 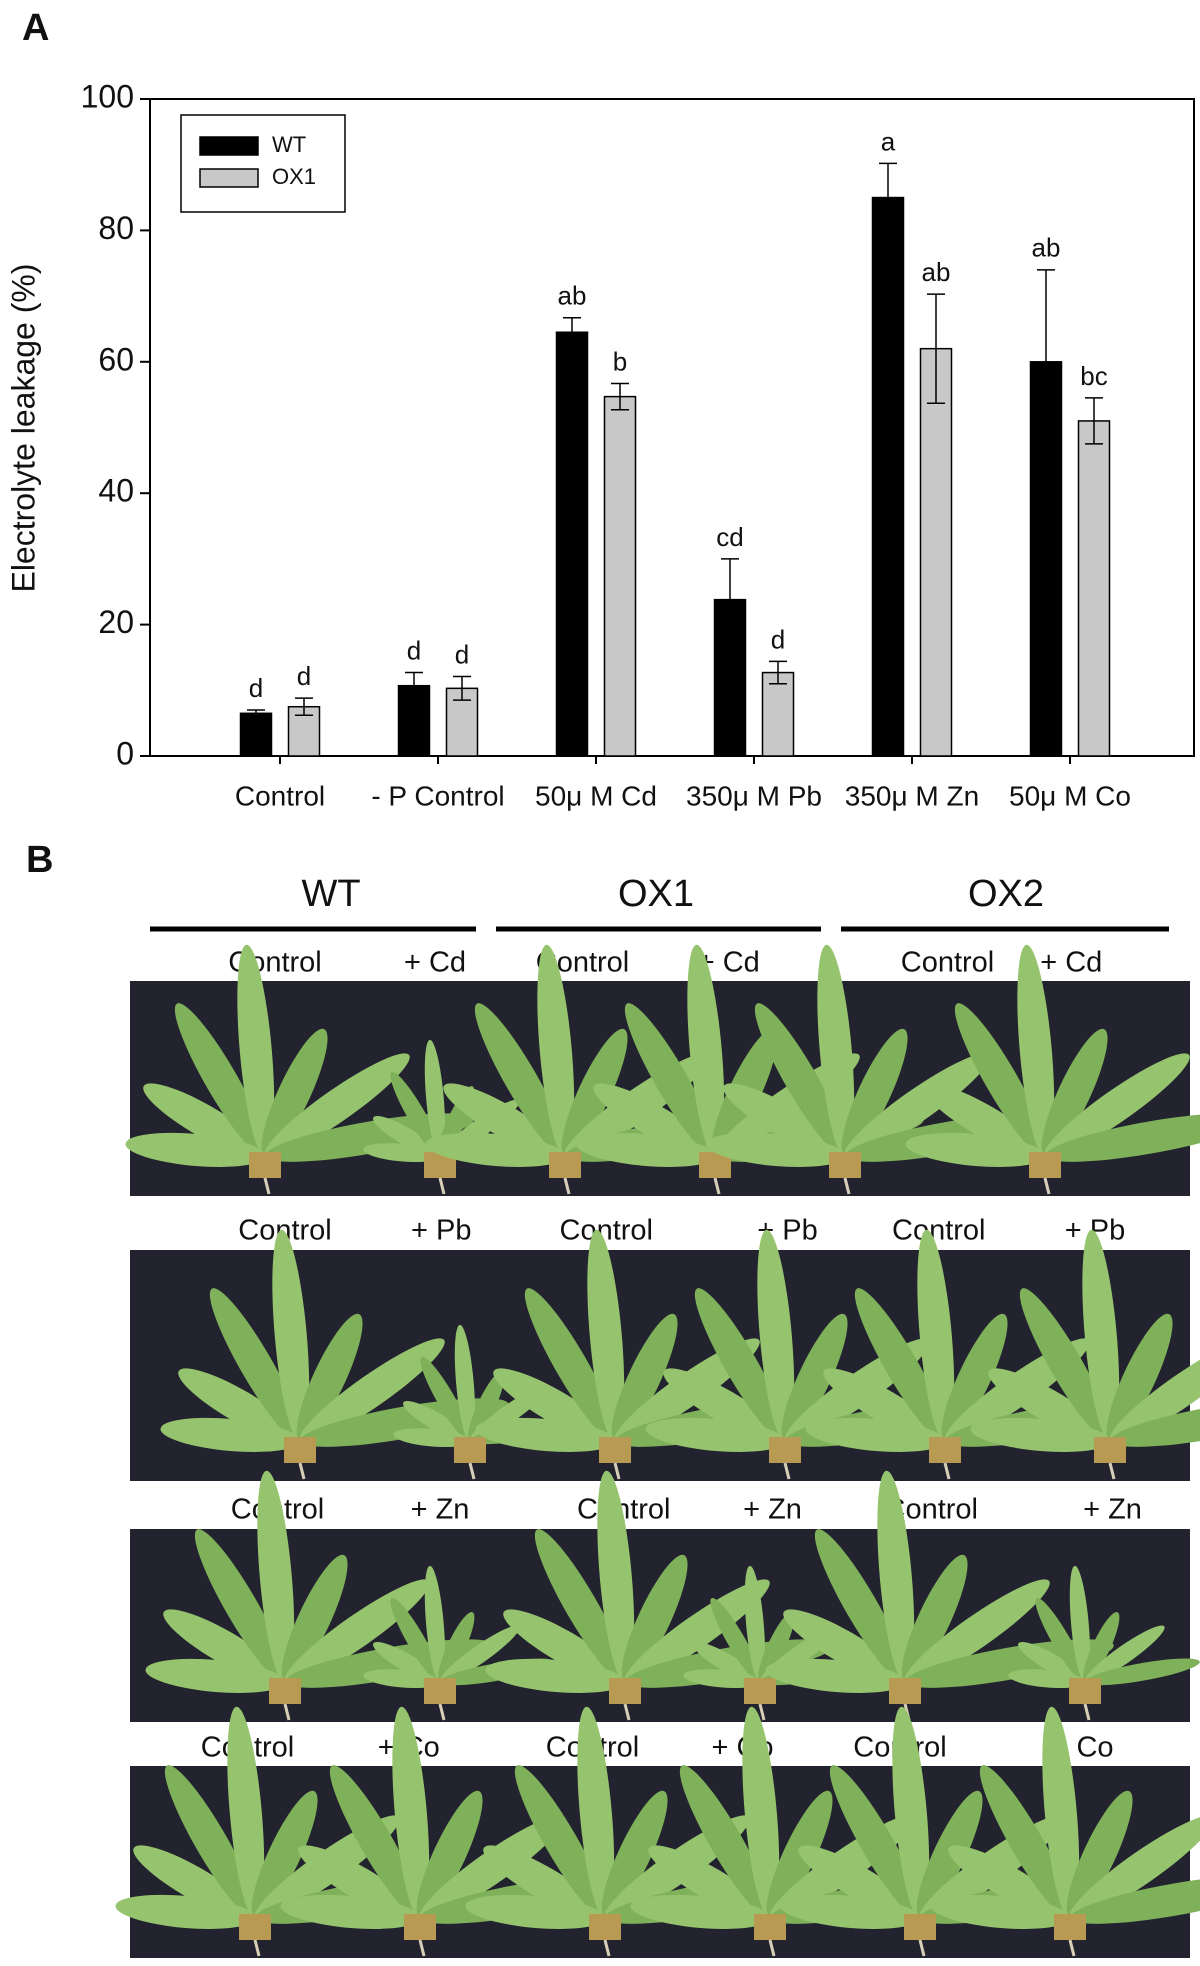 I want to click on significance-letter: a, so click(x=888, y=141).